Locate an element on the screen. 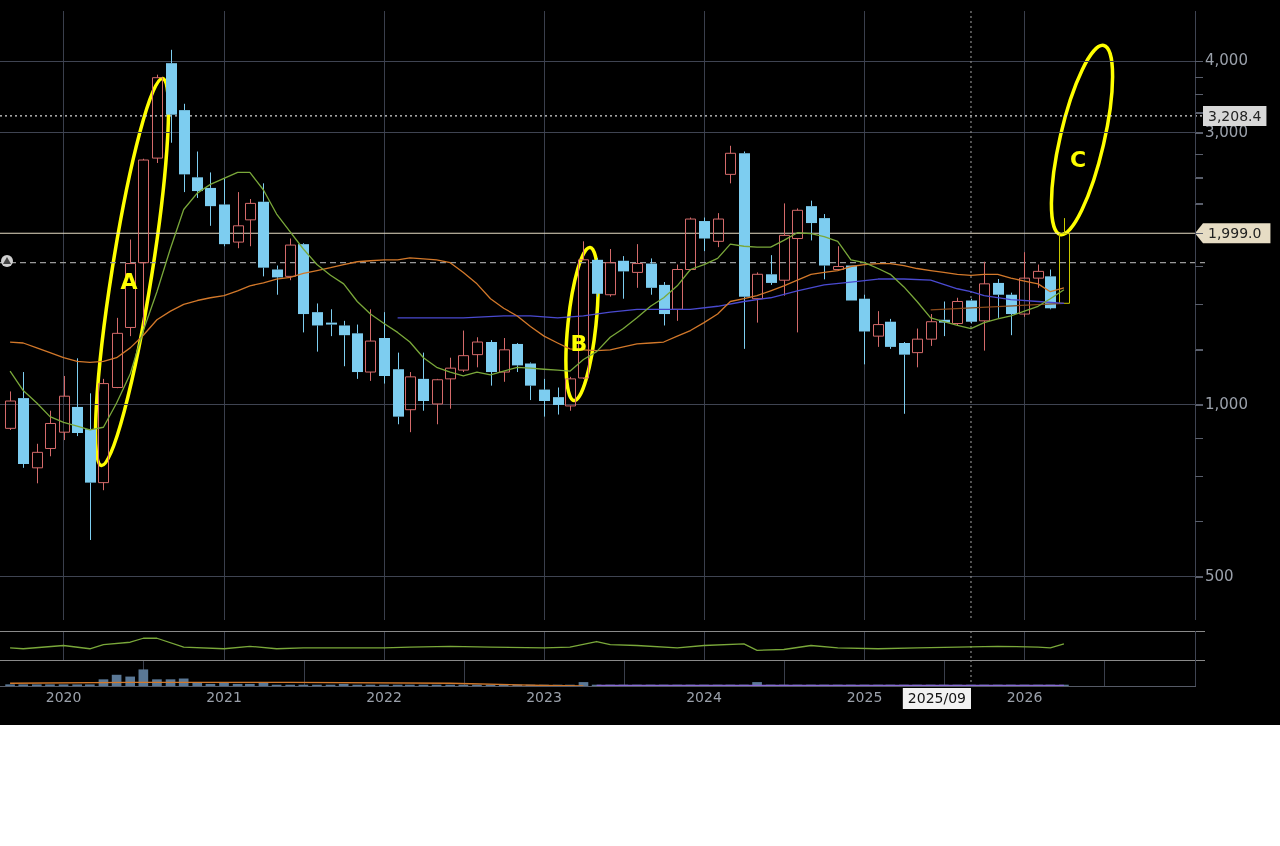  y-tick-label: 4,000 is located at coordinates (1226, 60).